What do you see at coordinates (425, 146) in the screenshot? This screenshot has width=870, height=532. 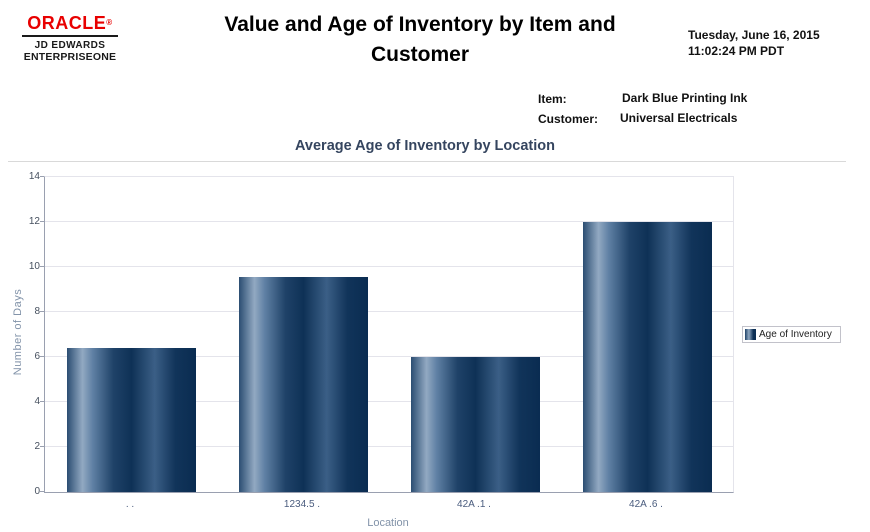 I see `chart-title: Average Age of Inventory by Location` at bounding box center [425, 146].